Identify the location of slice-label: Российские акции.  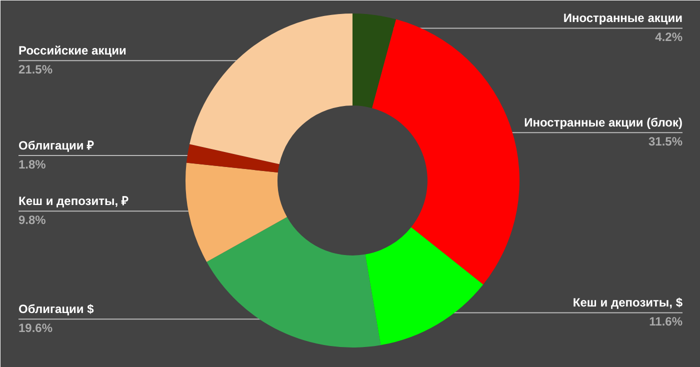
(72, 51).